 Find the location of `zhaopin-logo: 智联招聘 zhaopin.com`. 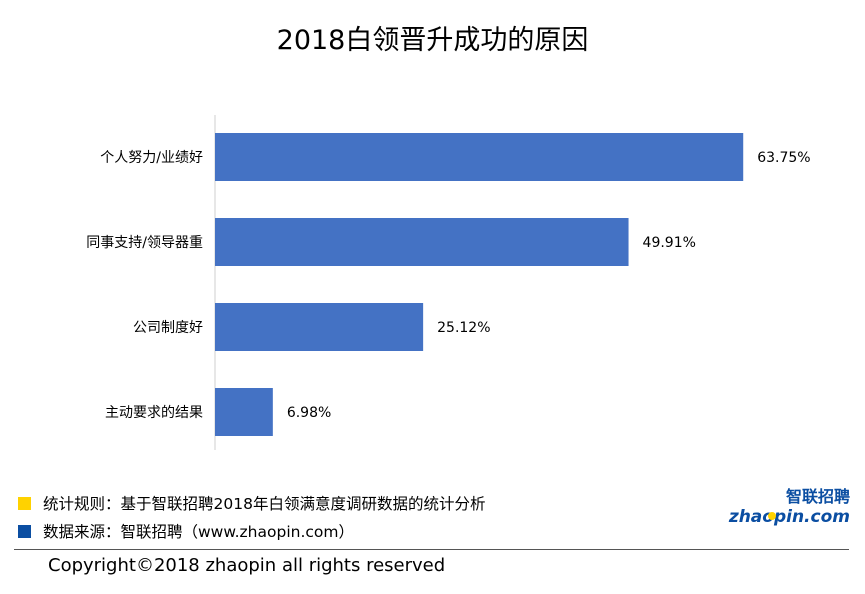

zhaopin-logo: 智联招聘 zhaopin.com is located at coordinates (789, 506).